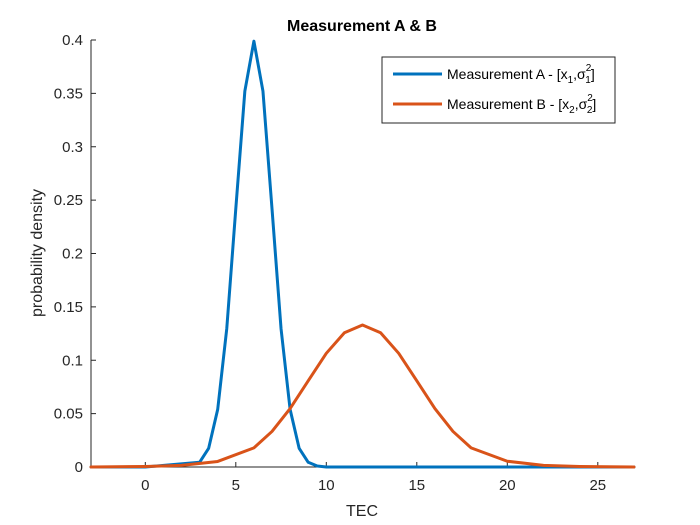  What do you see at coordinates (68, 307) in the screenshot?
I see `y-tick-label: 0.15` at bounding box center [68, 307].